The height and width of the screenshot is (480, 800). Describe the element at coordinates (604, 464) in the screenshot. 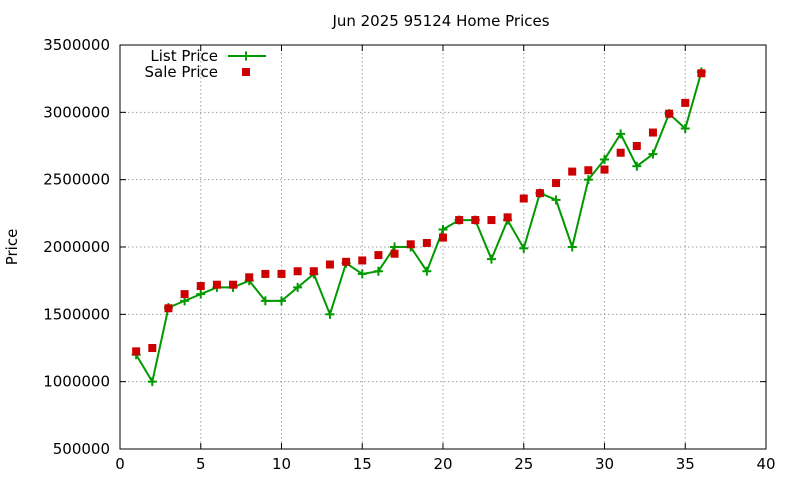

I see `x-tick-label: 30` at that location.